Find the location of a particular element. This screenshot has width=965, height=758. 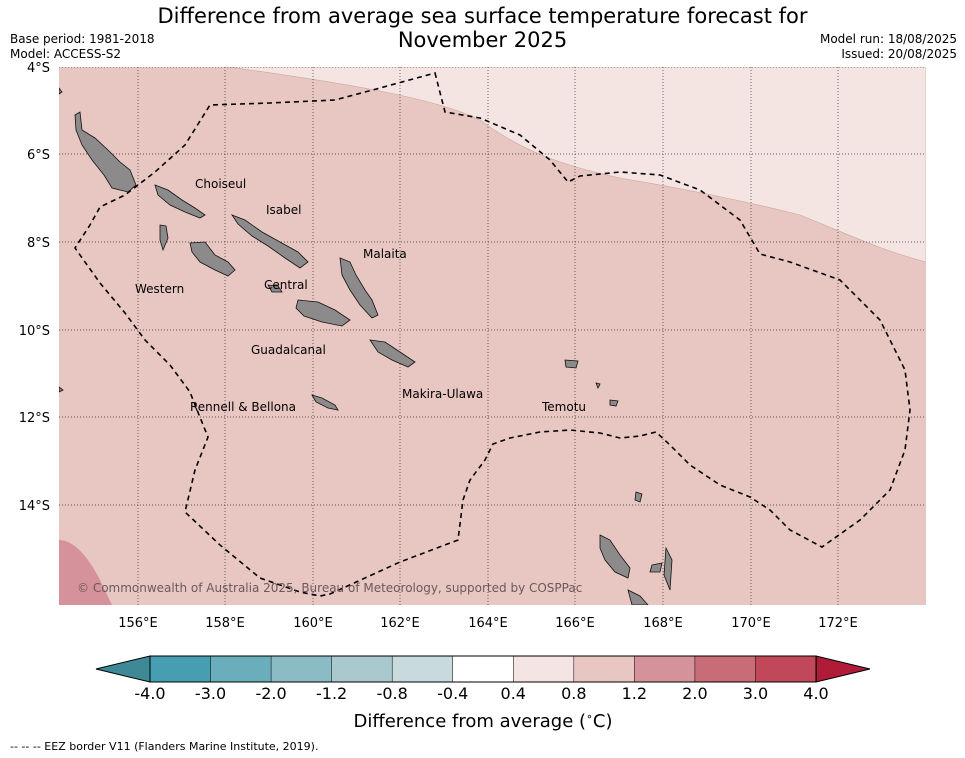

lon-label: 158°E is located at coordinates (225, 623).